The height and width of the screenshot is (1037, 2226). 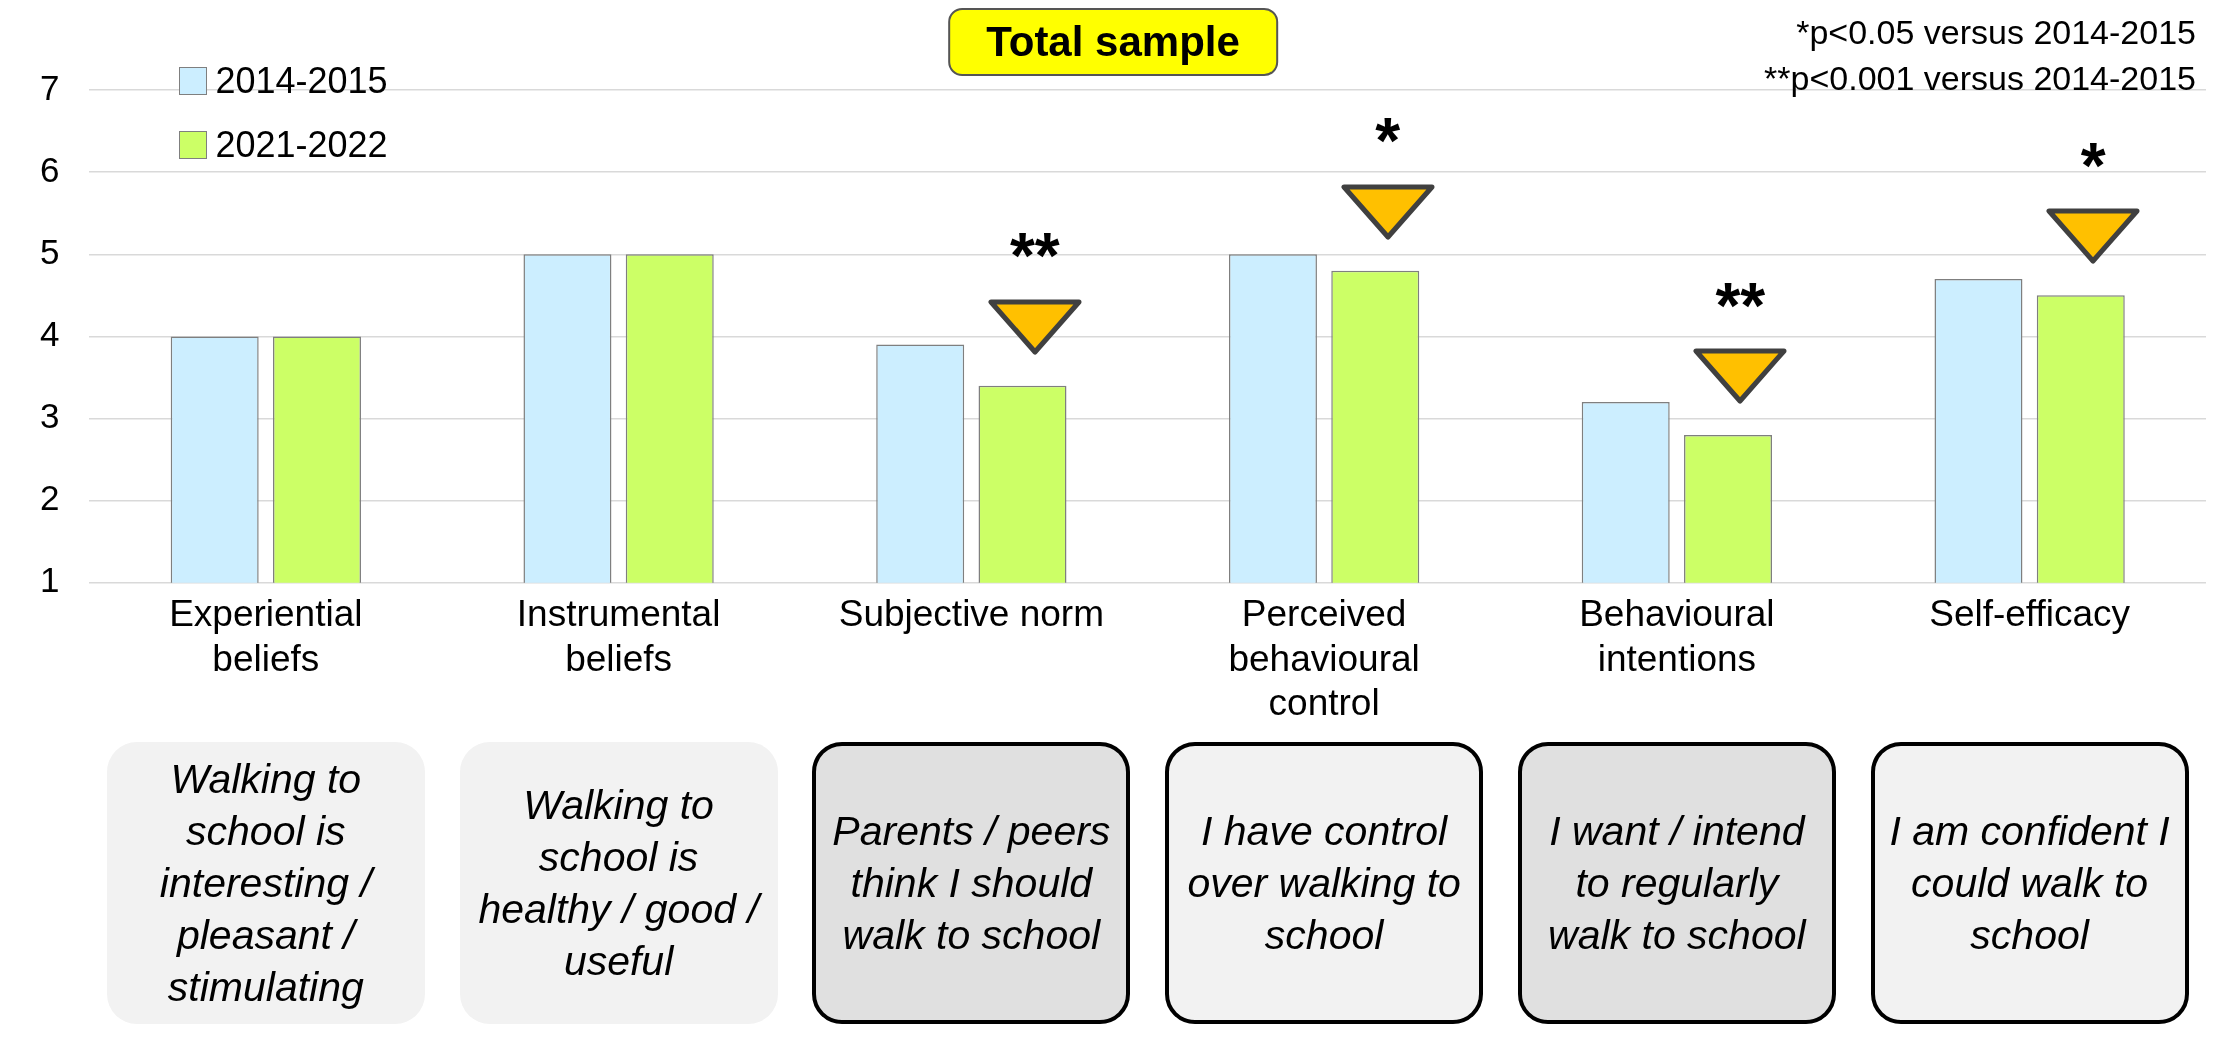 What do you see at coordinates (2030, 614) in the screenshot?
I see `x-tick-label: Self-efficacy` at bounding box center [2030, 614].